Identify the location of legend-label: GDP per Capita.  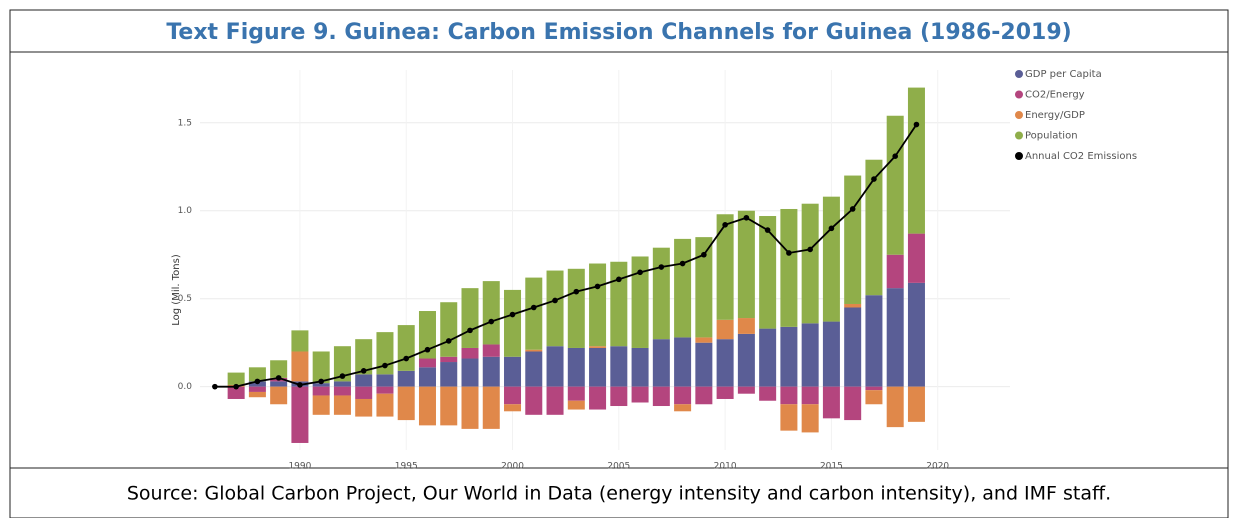
(1063, 74).